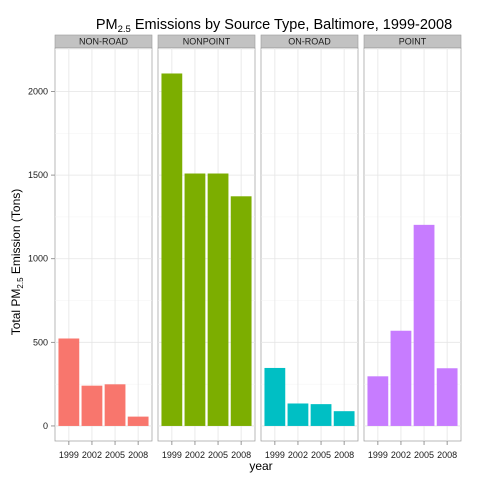 Image resolution: width=480 pixels, height=480 pixels. I want to click on x-axis-title: year, so click(260, 466).